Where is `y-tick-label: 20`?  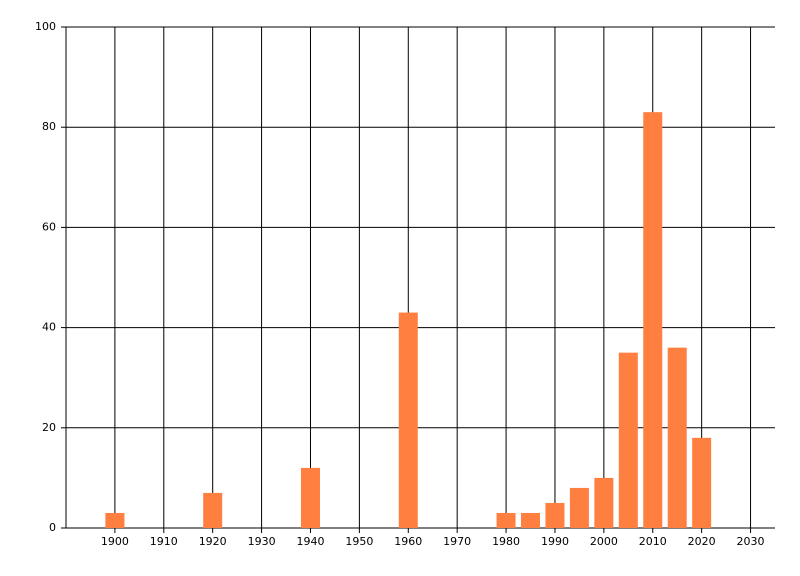
y-tick-label: 20 is located at coordinates (49, 427).